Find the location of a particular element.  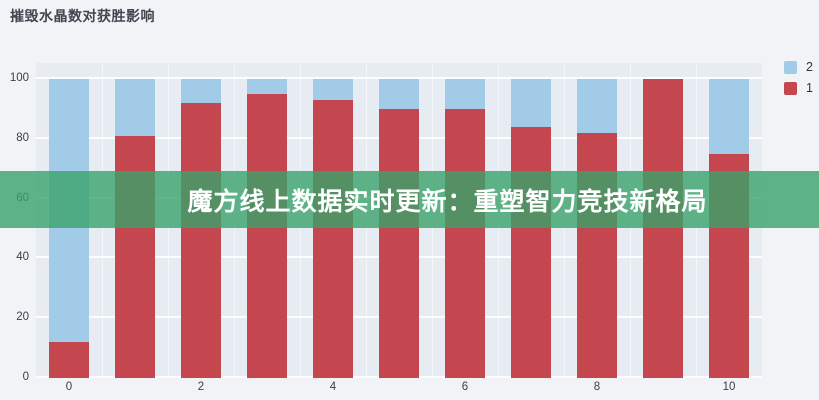

legend-swatch-red-icon is located at coordinates (790, 88).